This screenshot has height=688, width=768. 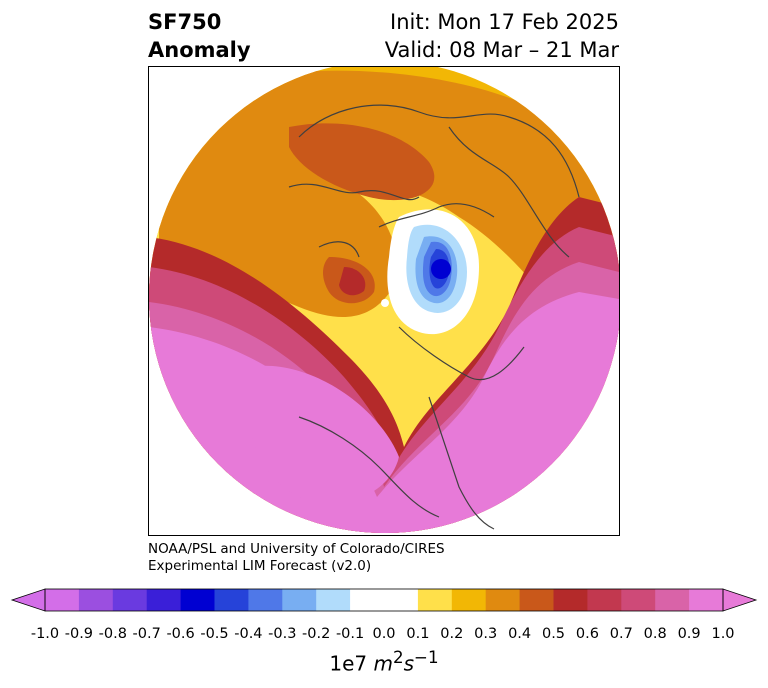 What do you see at coordinates (146, 634) in the screenshot?
I see `colorbar-tick-label: -0.7` at bounding box center [146, 634].